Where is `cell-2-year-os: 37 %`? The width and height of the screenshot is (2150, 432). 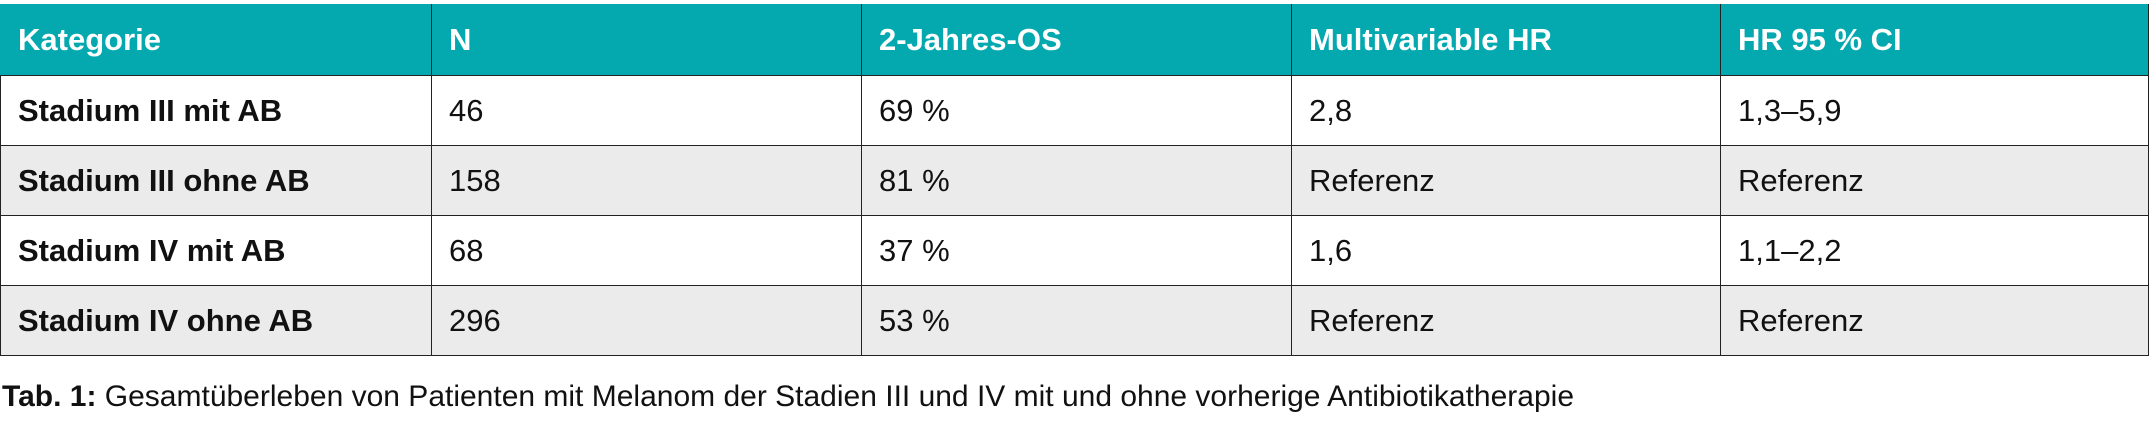
cell-2-year-os: 37 % is located at coordinates (1076, 250).